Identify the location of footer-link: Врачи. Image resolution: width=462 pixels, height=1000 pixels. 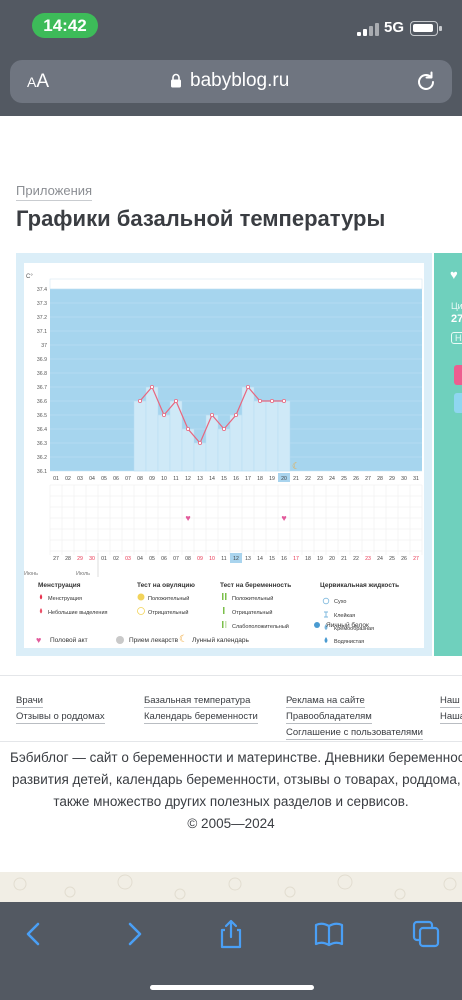
(29, 701).